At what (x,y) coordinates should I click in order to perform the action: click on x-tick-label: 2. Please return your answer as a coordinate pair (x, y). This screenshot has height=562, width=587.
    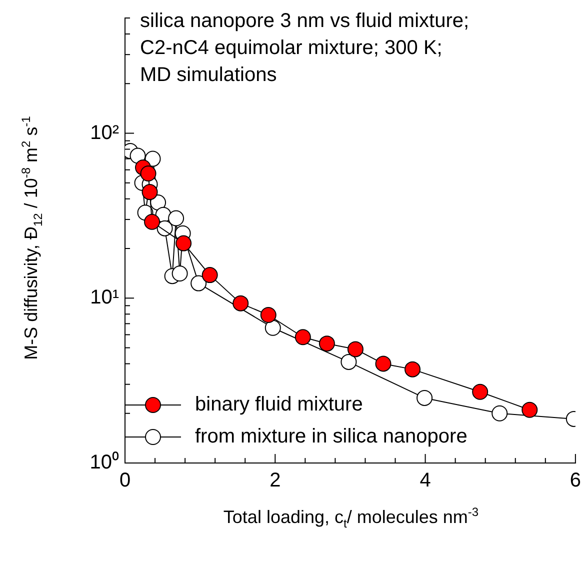
    Looking at the image, I should click on (275, 481).